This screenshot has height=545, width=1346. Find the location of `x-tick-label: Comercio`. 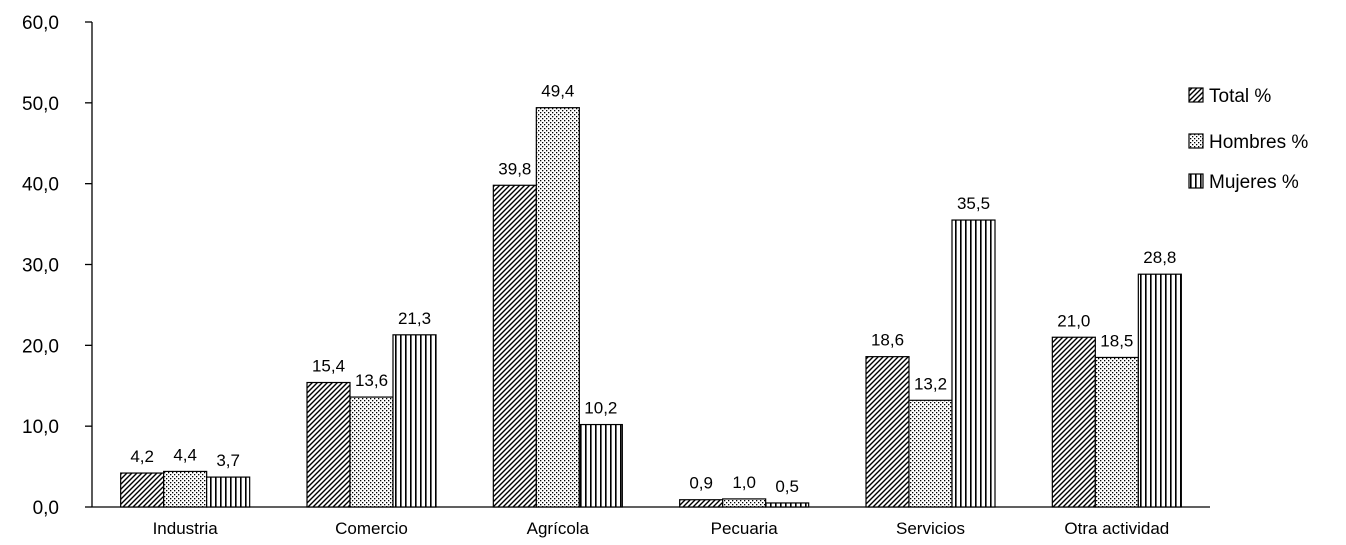

x-tick-label: Comercio is located at coordinates (371, 528).